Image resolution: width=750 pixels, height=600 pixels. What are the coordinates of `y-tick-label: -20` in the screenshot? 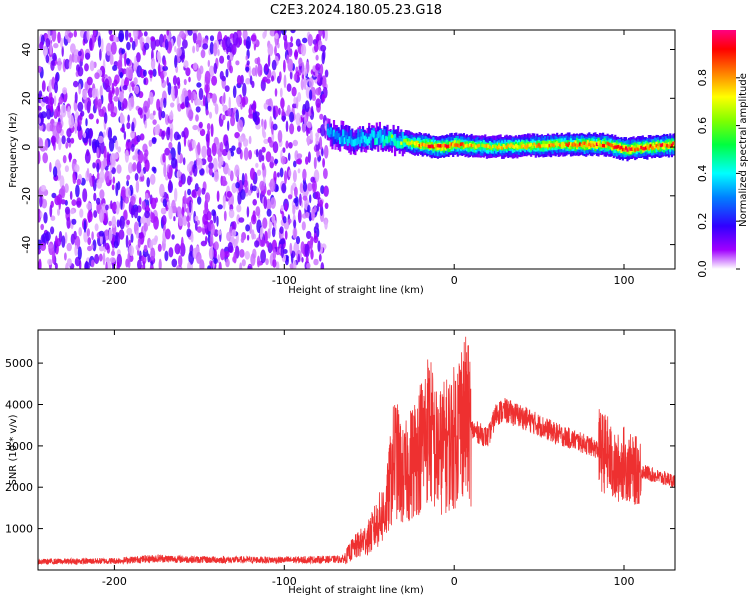 It's located at (26, 196).